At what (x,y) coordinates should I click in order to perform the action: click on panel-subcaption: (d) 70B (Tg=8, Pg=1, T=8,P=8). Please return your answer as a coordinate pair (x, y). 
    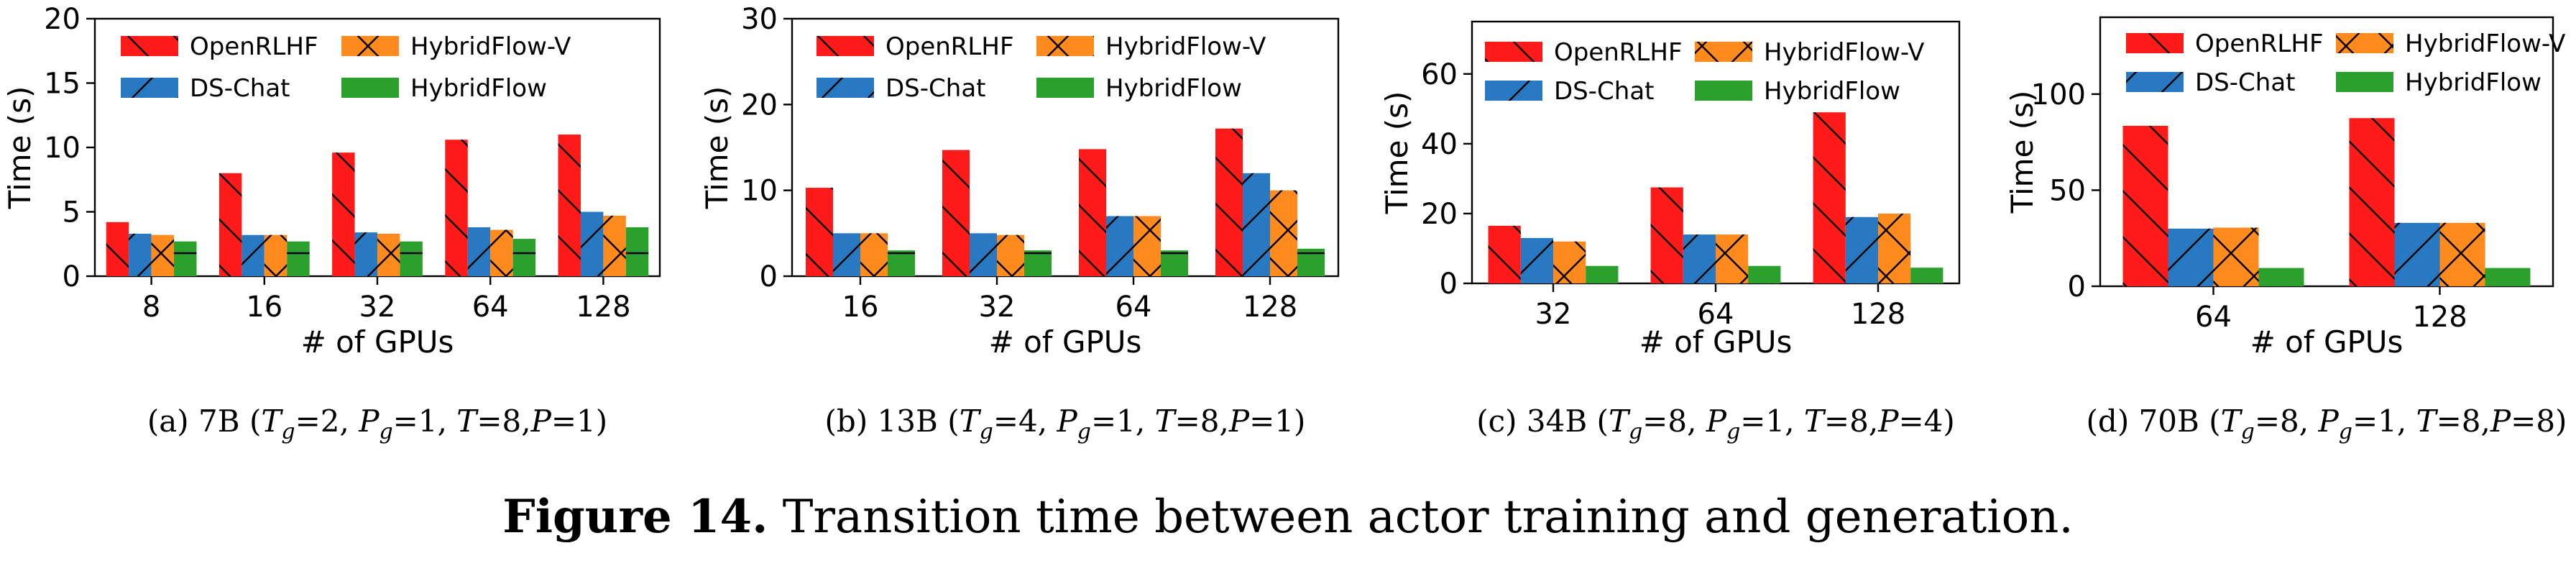
    Looking at the image, I should click on (2327, 424).